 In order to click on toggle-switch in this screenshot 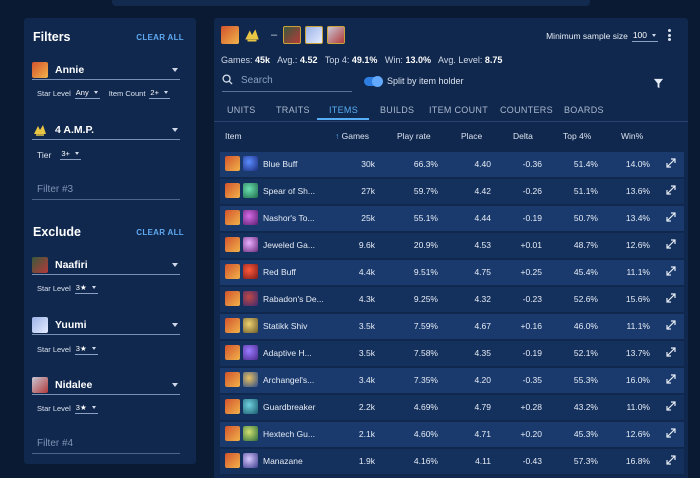, I will do `click(373, 81)`.